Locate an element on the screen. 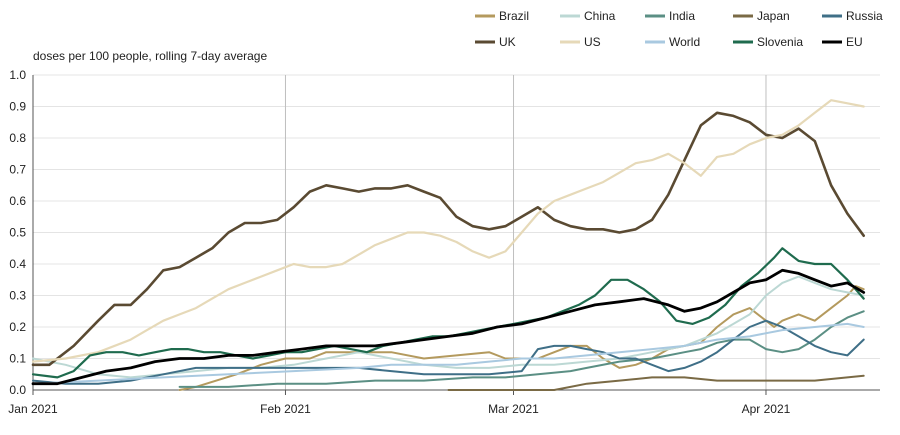  legend-label-brazil: Brazil is located at coordinates (514, 16).